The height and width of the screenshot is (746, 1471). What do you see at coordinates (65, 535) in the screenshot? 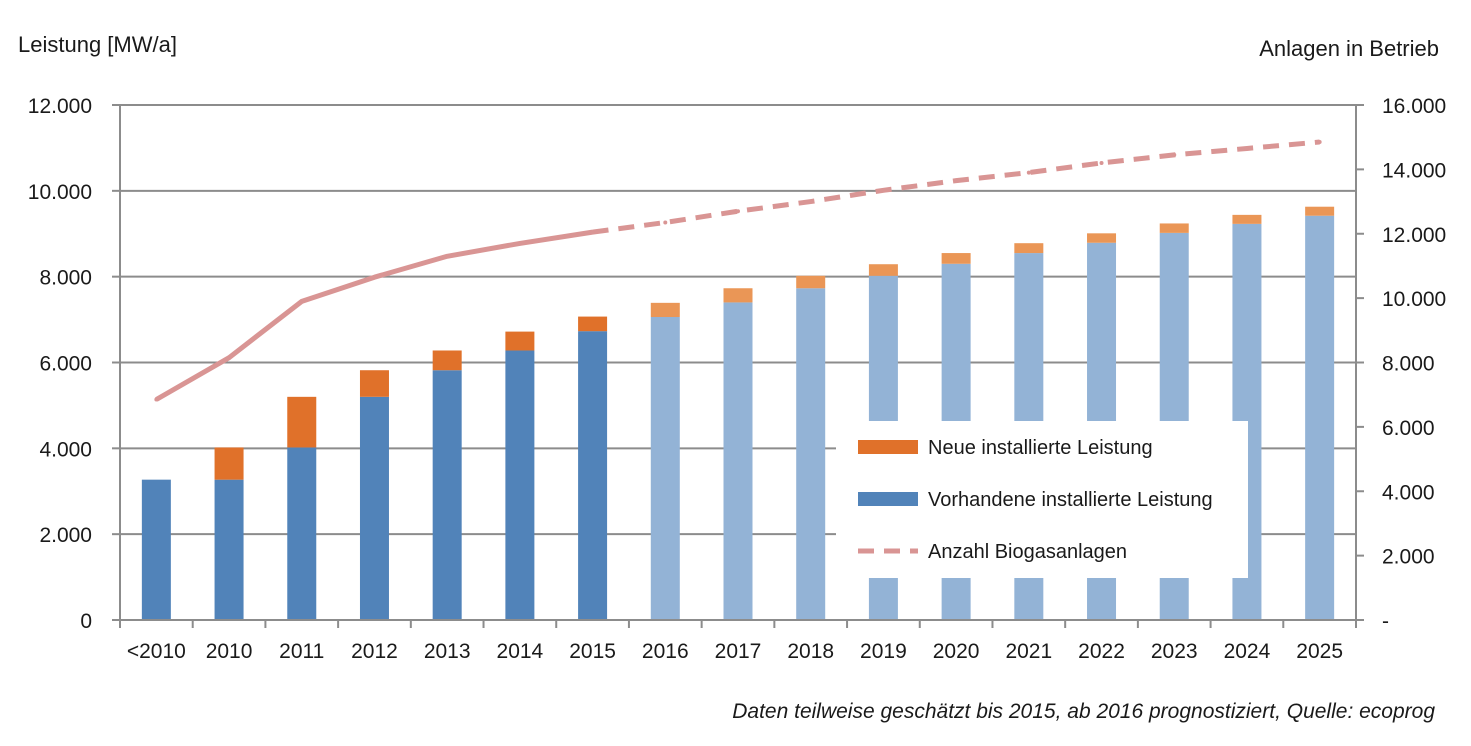
I see `y-left-tick-label: 2.000` at bounding box center [65, 535].